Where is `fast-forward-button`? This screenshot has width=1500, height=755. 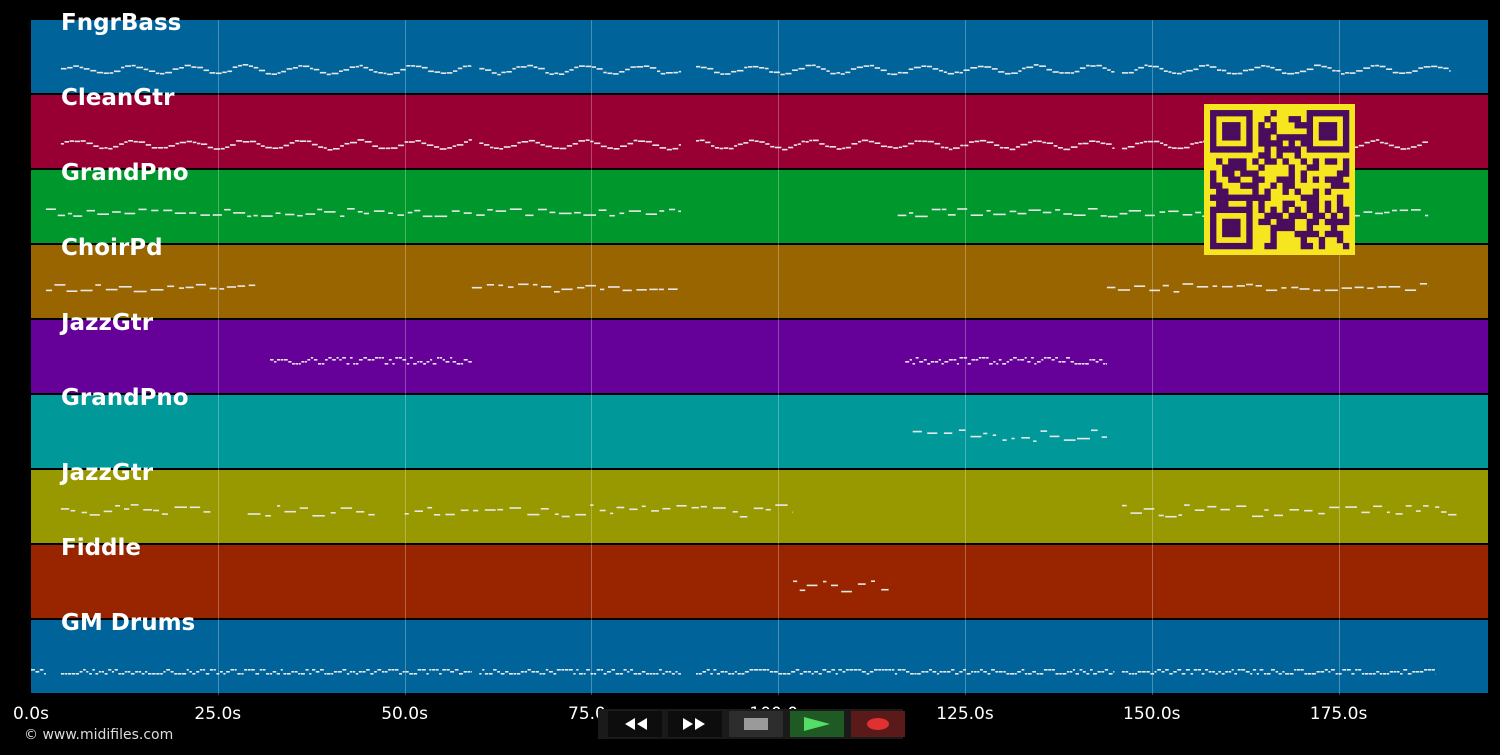
fast-forward-button is located at coordinates (695, 724).